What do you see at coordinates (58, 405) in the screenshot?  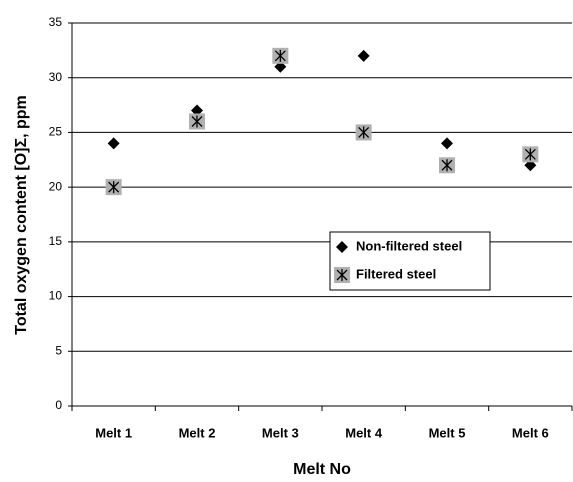 I see `y-tick-label: 0` at bounding box center [58, 405].